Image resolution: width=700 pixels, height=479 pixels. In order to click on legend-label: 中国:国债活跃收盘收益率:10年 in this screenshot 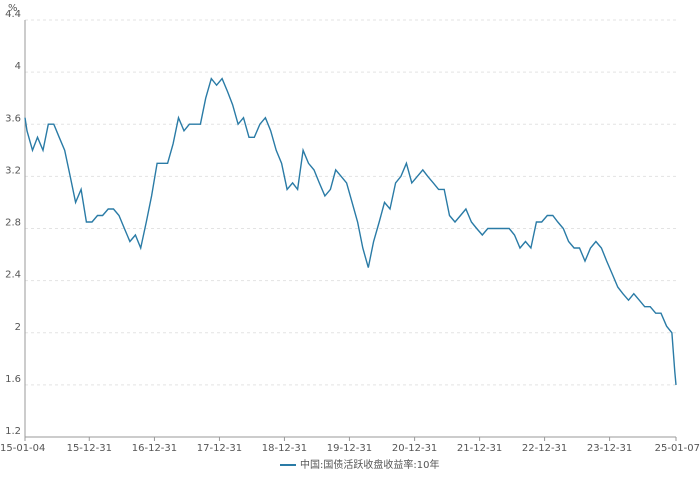, I will do `click(369, 464)`.